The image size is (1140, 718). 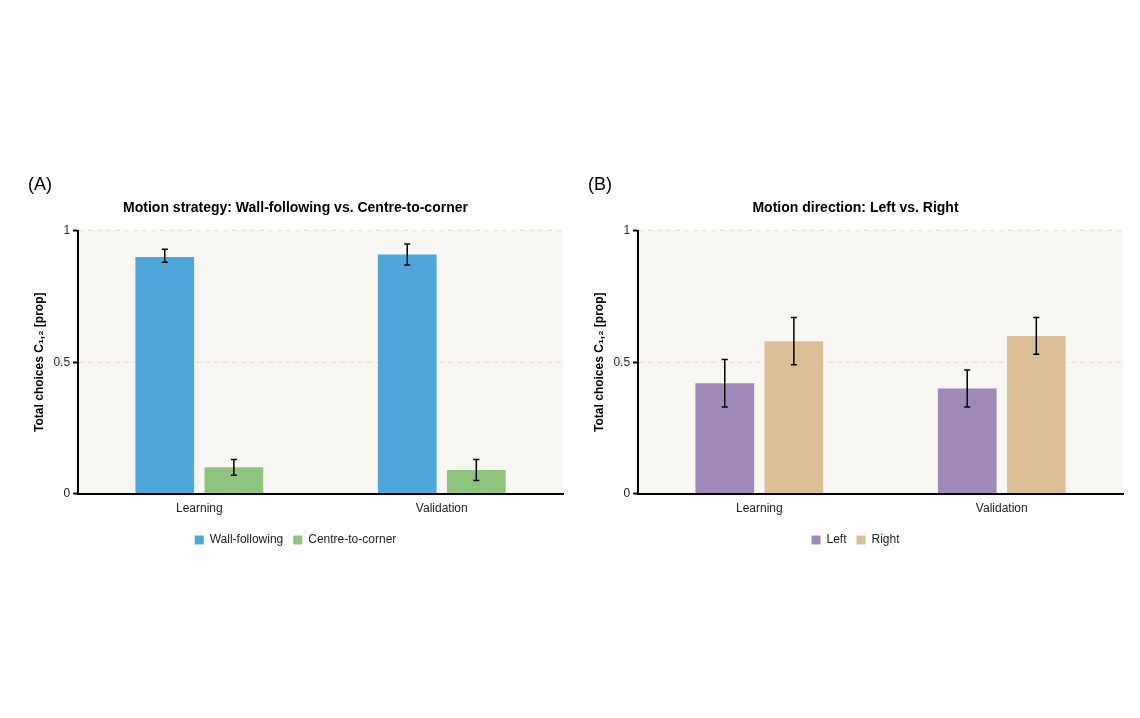 I want to click on chart-title: Motion direction: Left vs. Right, so click(x=855, y=207).